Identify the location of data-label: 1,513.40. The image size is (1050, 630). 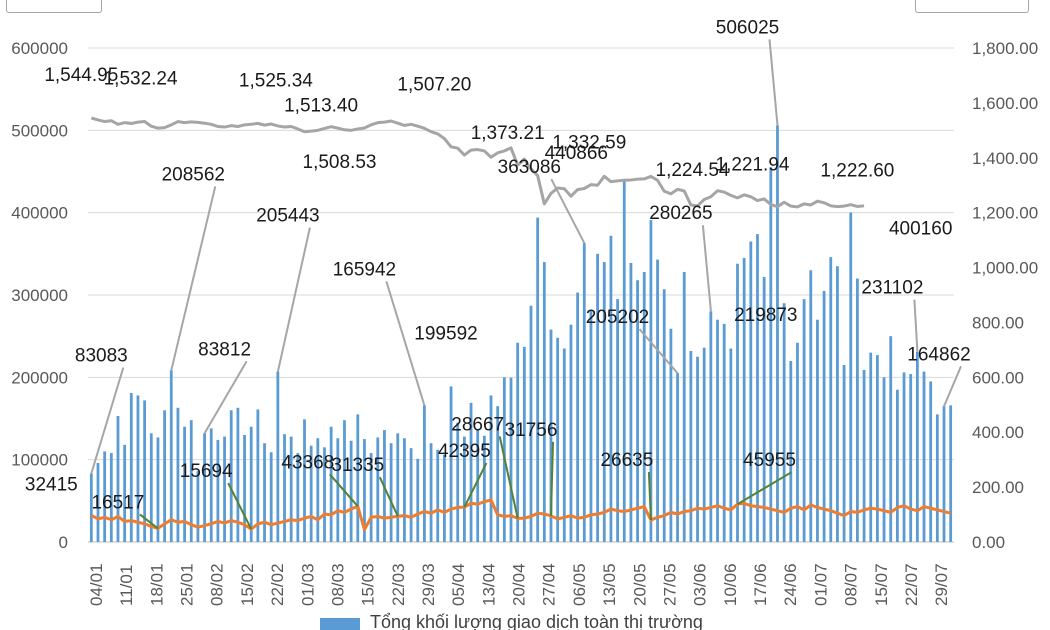
(321, 106).